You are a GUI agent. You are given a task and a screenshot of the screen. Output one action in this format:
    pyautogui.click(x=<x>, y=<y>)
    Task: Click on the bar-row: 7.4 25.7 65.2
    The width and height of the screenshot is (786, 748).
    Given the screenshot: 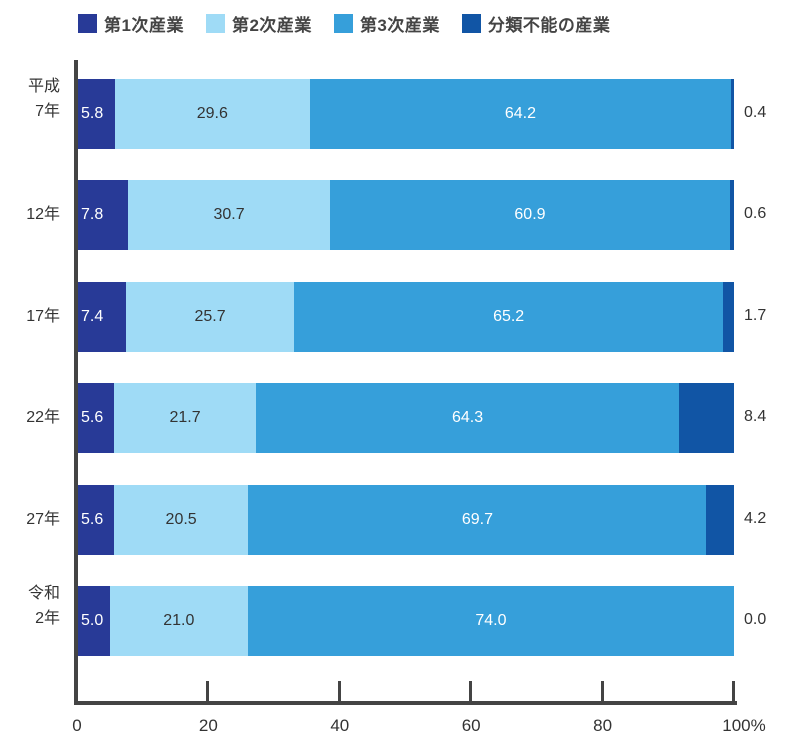 What is the action you would take?
    pyautogui.click(x=405, y=317)
    